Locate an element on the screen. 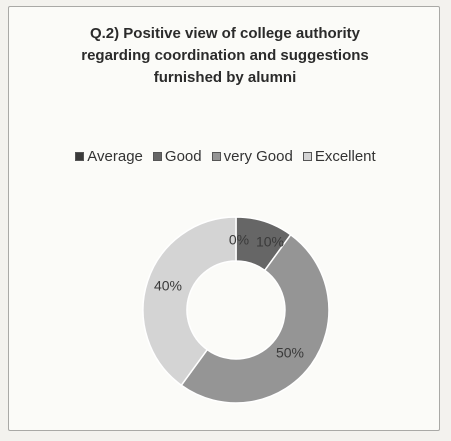 This screenshot has width=451, height=441. chart-title-line-3: furnished by alumni is located at coordinates (225, 77).